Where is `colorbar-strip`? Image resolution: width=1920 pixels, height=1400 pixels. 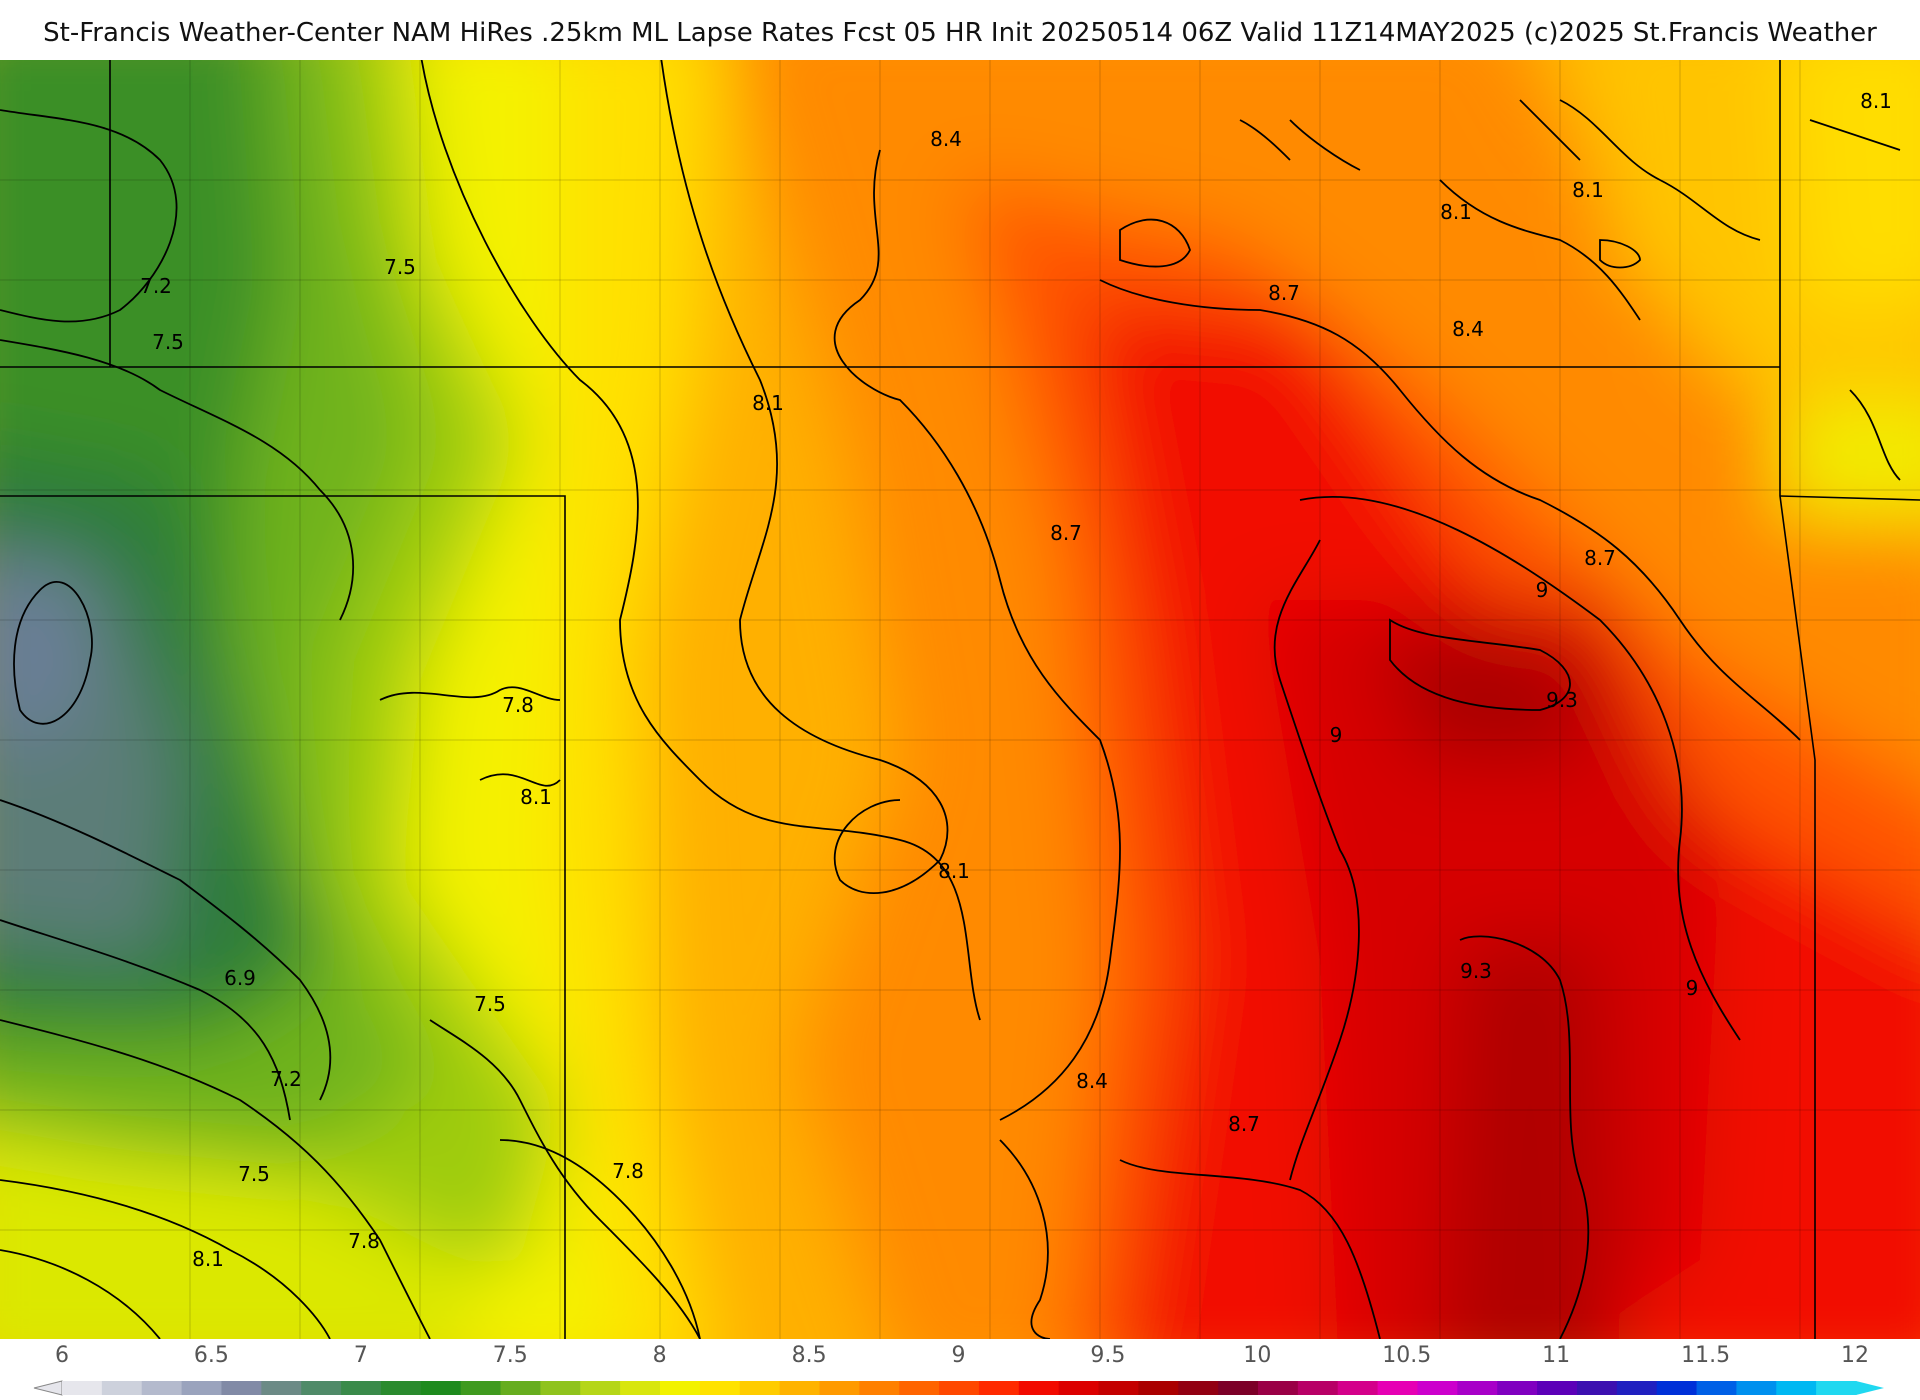 colorbar-strip is located at coordinates (958, 1388).